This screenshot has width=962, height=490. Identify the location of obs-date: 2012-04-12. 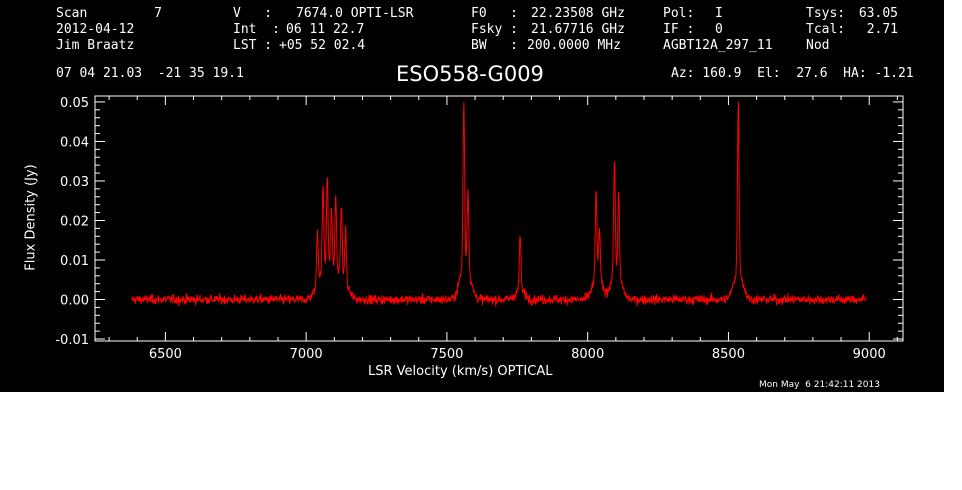
(95, 29).